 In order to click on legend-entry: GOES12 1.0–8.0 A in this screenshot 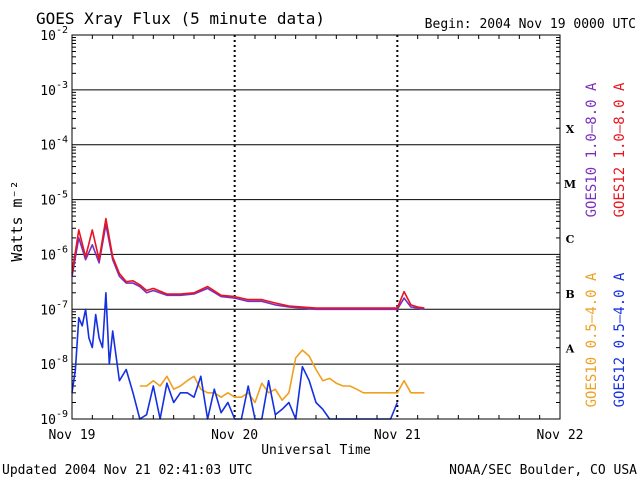, I will do `click(620, 149)`.